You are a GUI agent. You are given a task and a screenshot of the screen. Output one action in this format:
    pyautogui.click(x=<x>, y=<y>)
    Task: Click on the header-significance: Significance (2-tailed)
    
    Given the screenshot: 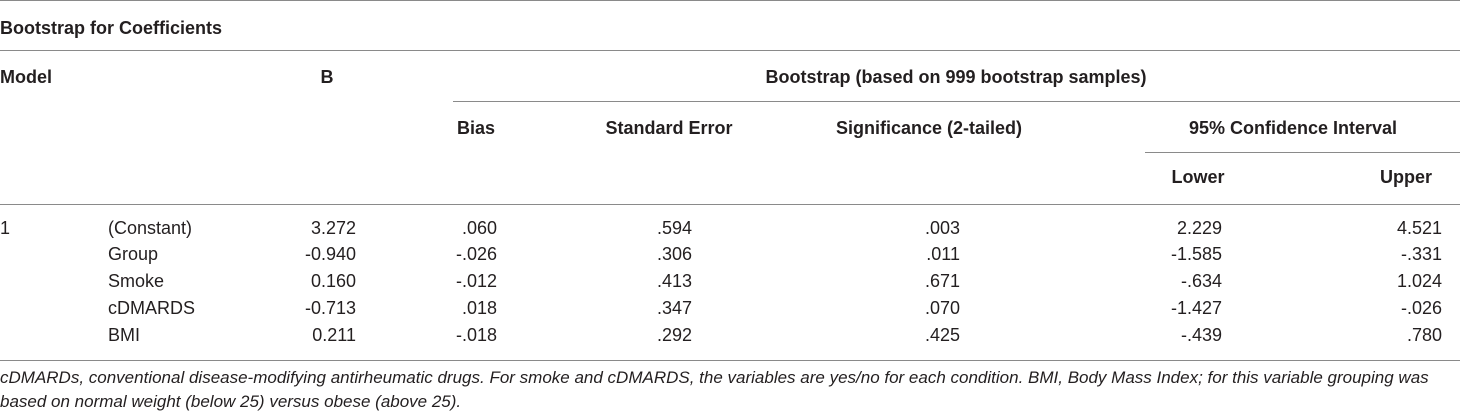 What is the action you would take?
    pyautogui.click(x=929, y=128)
    